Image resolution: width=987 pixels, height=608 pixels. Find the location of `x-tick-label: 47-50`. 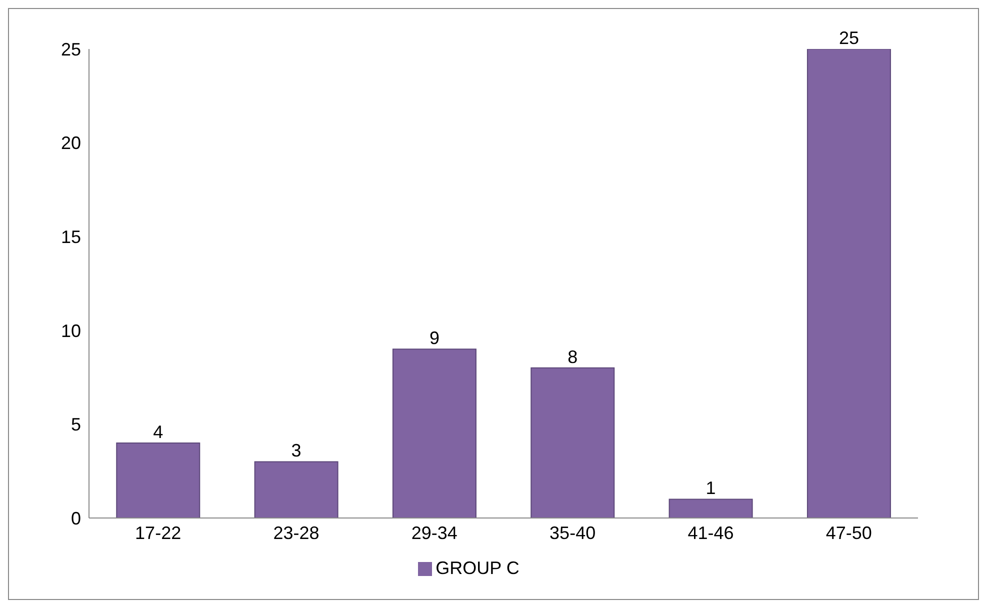

x-tick-label: 47-50 is located at coordinates (849, 532).